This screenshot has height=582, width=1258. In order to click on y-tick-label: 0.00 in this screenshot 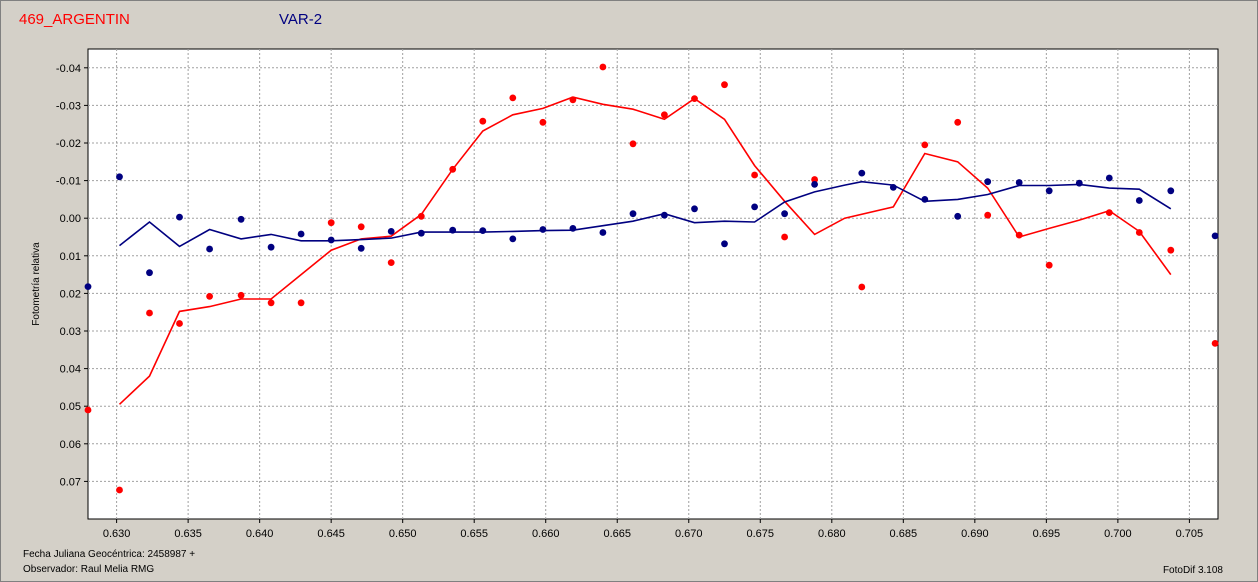, I will do `click(70, 219)`.